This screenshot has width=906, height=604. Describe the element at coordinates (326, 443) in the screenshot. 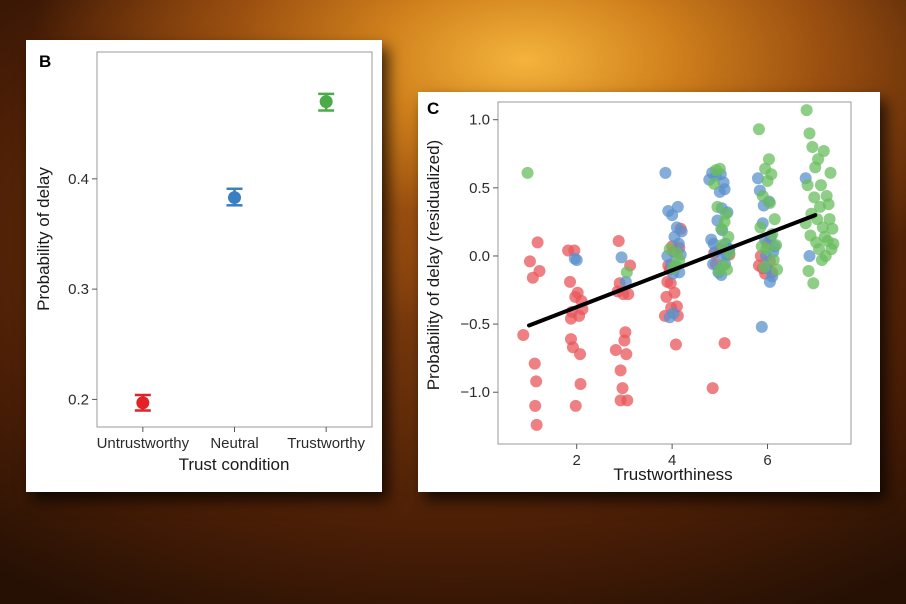

I see `x-tick-label: Trustworthy` at that location.